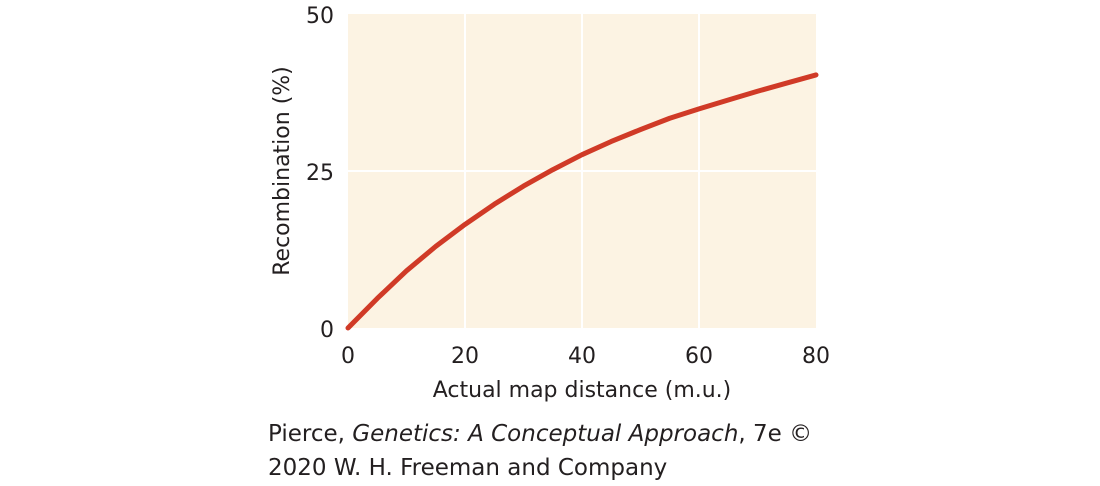 This screenshot has height=486, width=1100. I want to click on x-tick-label: 0, so click(348, 356).